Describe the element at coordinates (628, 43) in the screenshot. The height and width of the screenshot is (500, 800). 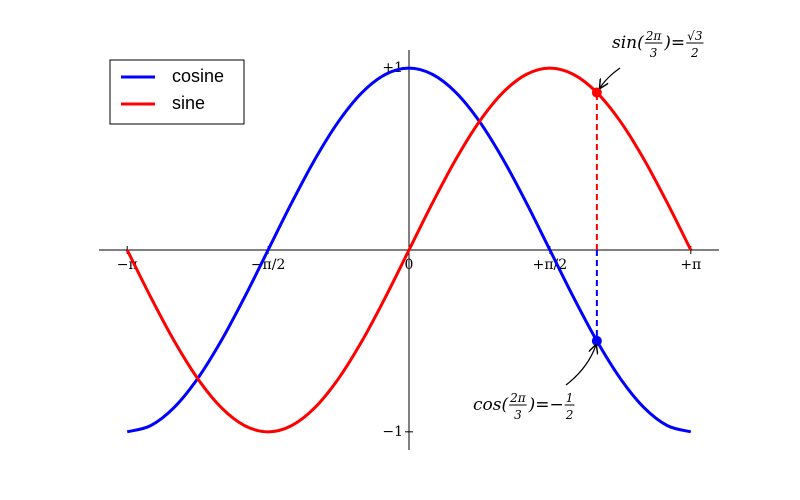
I see `annotation-text: sin(` at that location.